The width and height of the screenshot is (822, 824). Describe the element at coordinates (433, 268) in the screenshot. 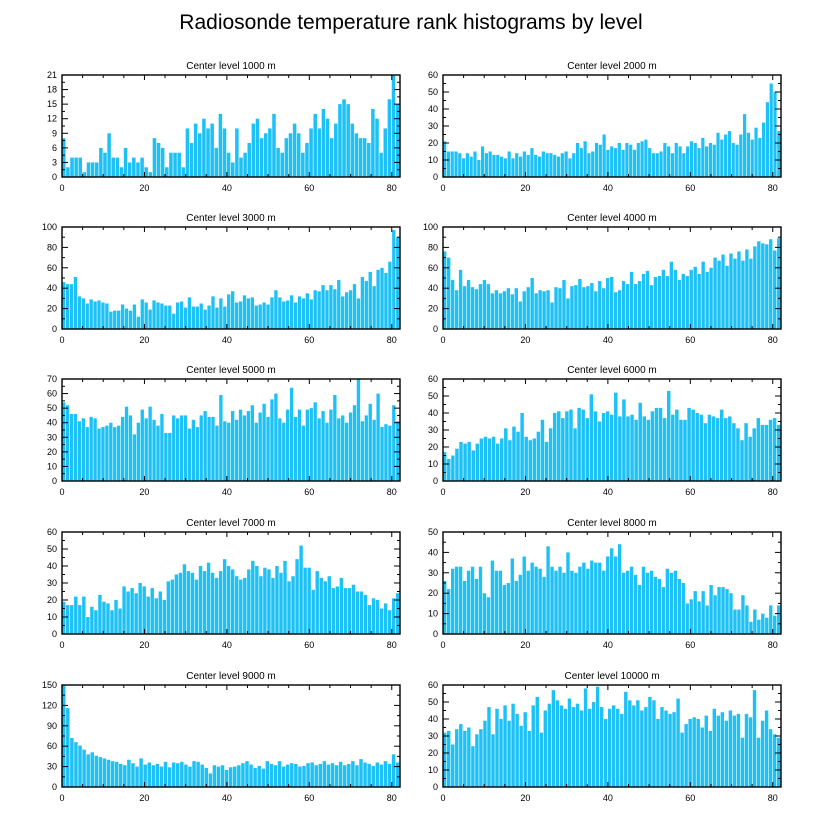

I see `y-tick-label: 60` at that location.